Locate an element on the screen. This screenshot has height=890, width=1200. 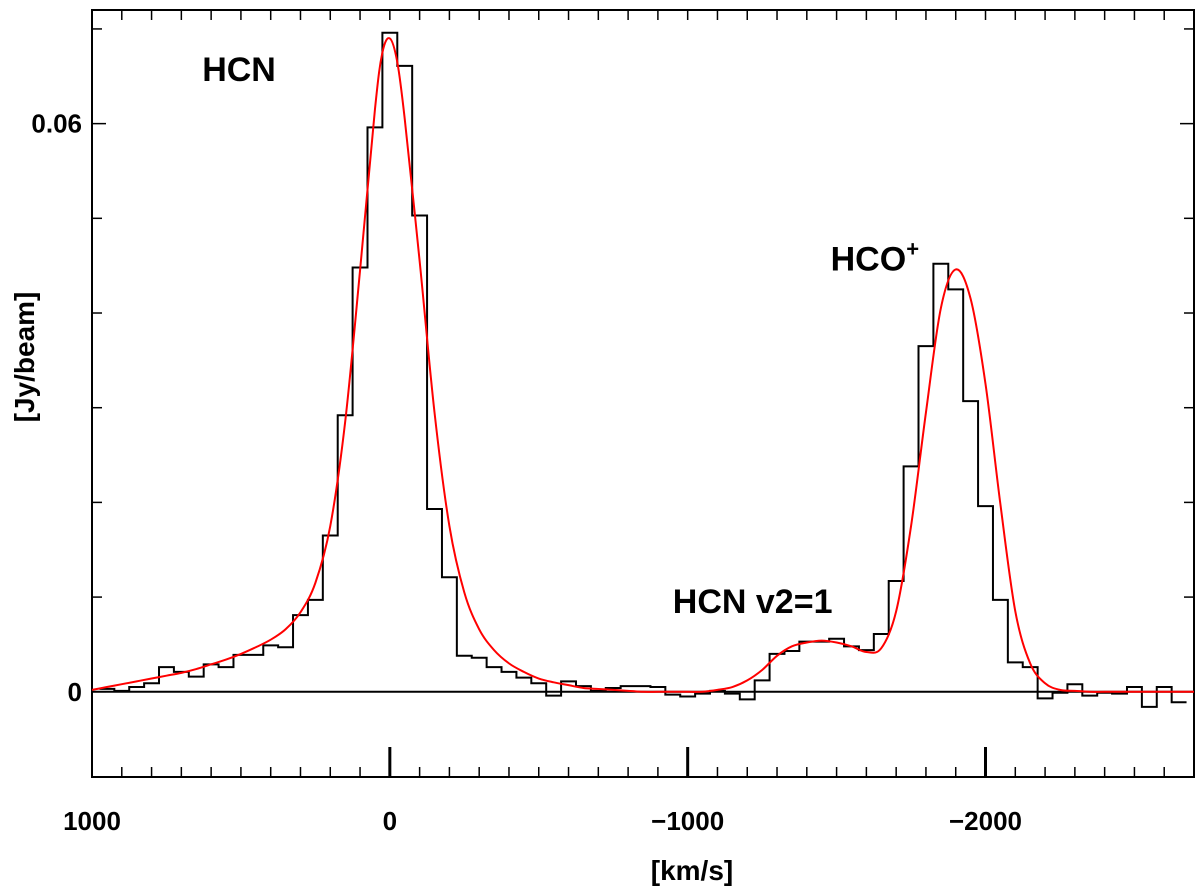
line-position-markers is located at coordinates (688, 762).